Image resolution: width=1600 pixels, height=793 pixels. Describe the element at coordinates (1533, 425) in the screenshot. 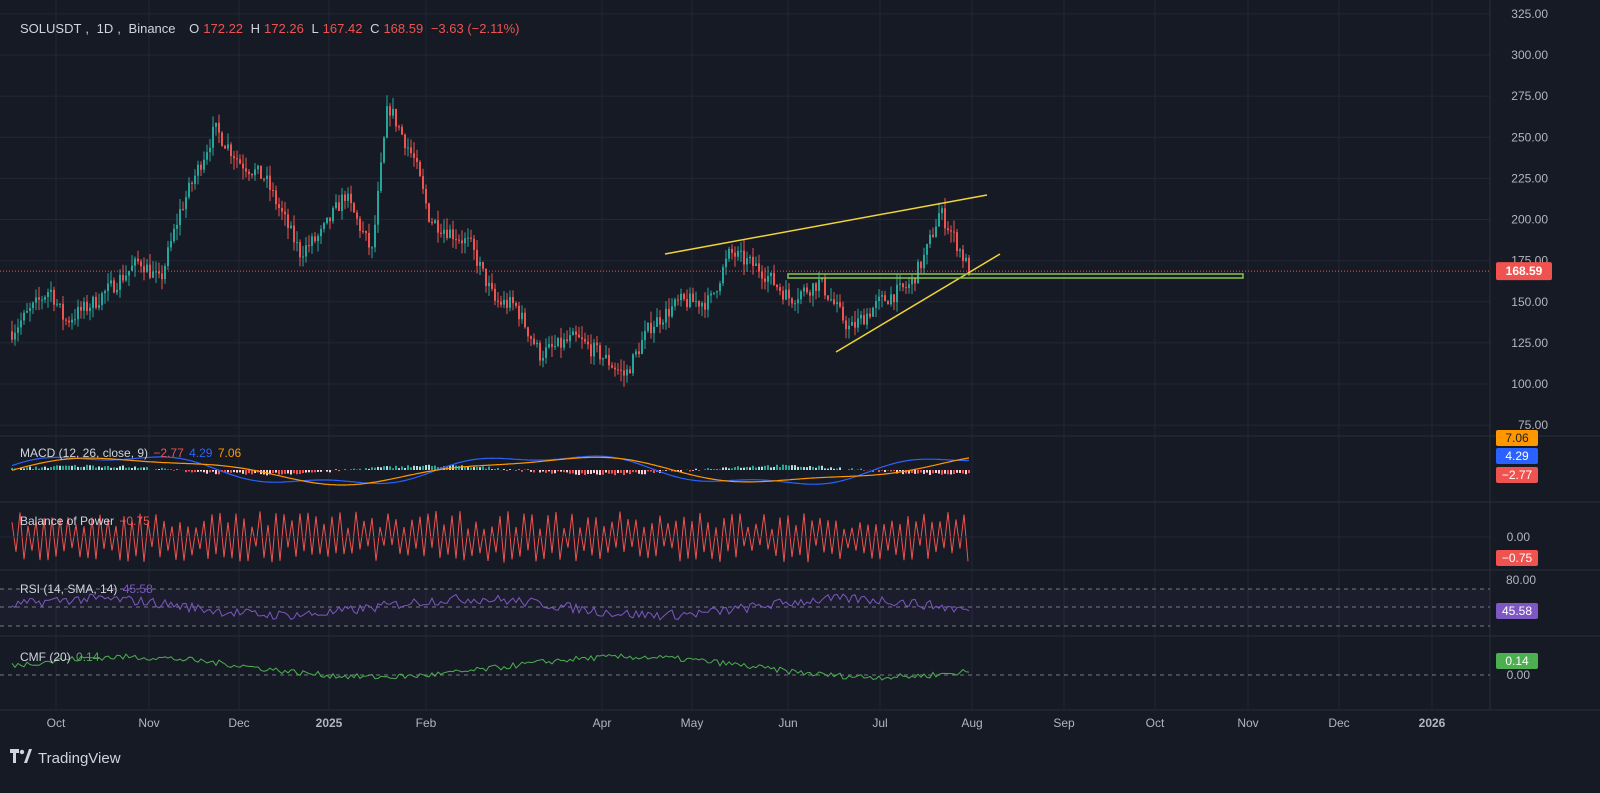

I see `price-tick-label: 75.00` at that location.